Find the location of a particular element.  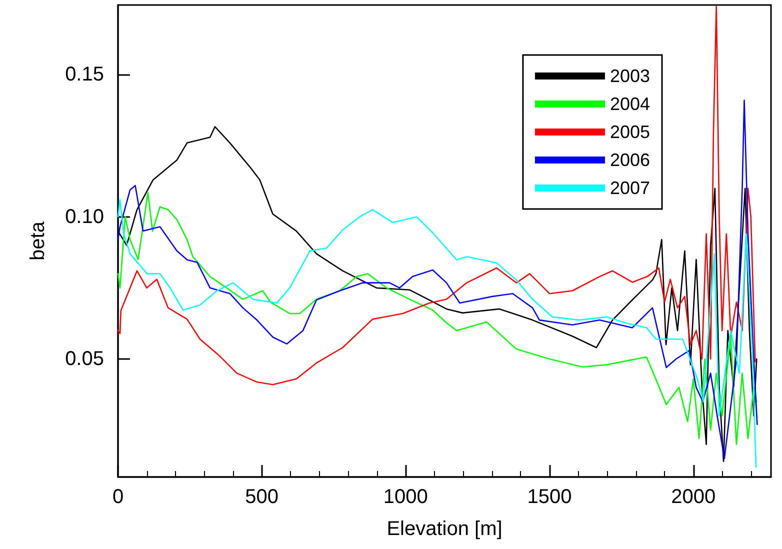

x-tick-label: 500 is located at coordinates (262, 497).